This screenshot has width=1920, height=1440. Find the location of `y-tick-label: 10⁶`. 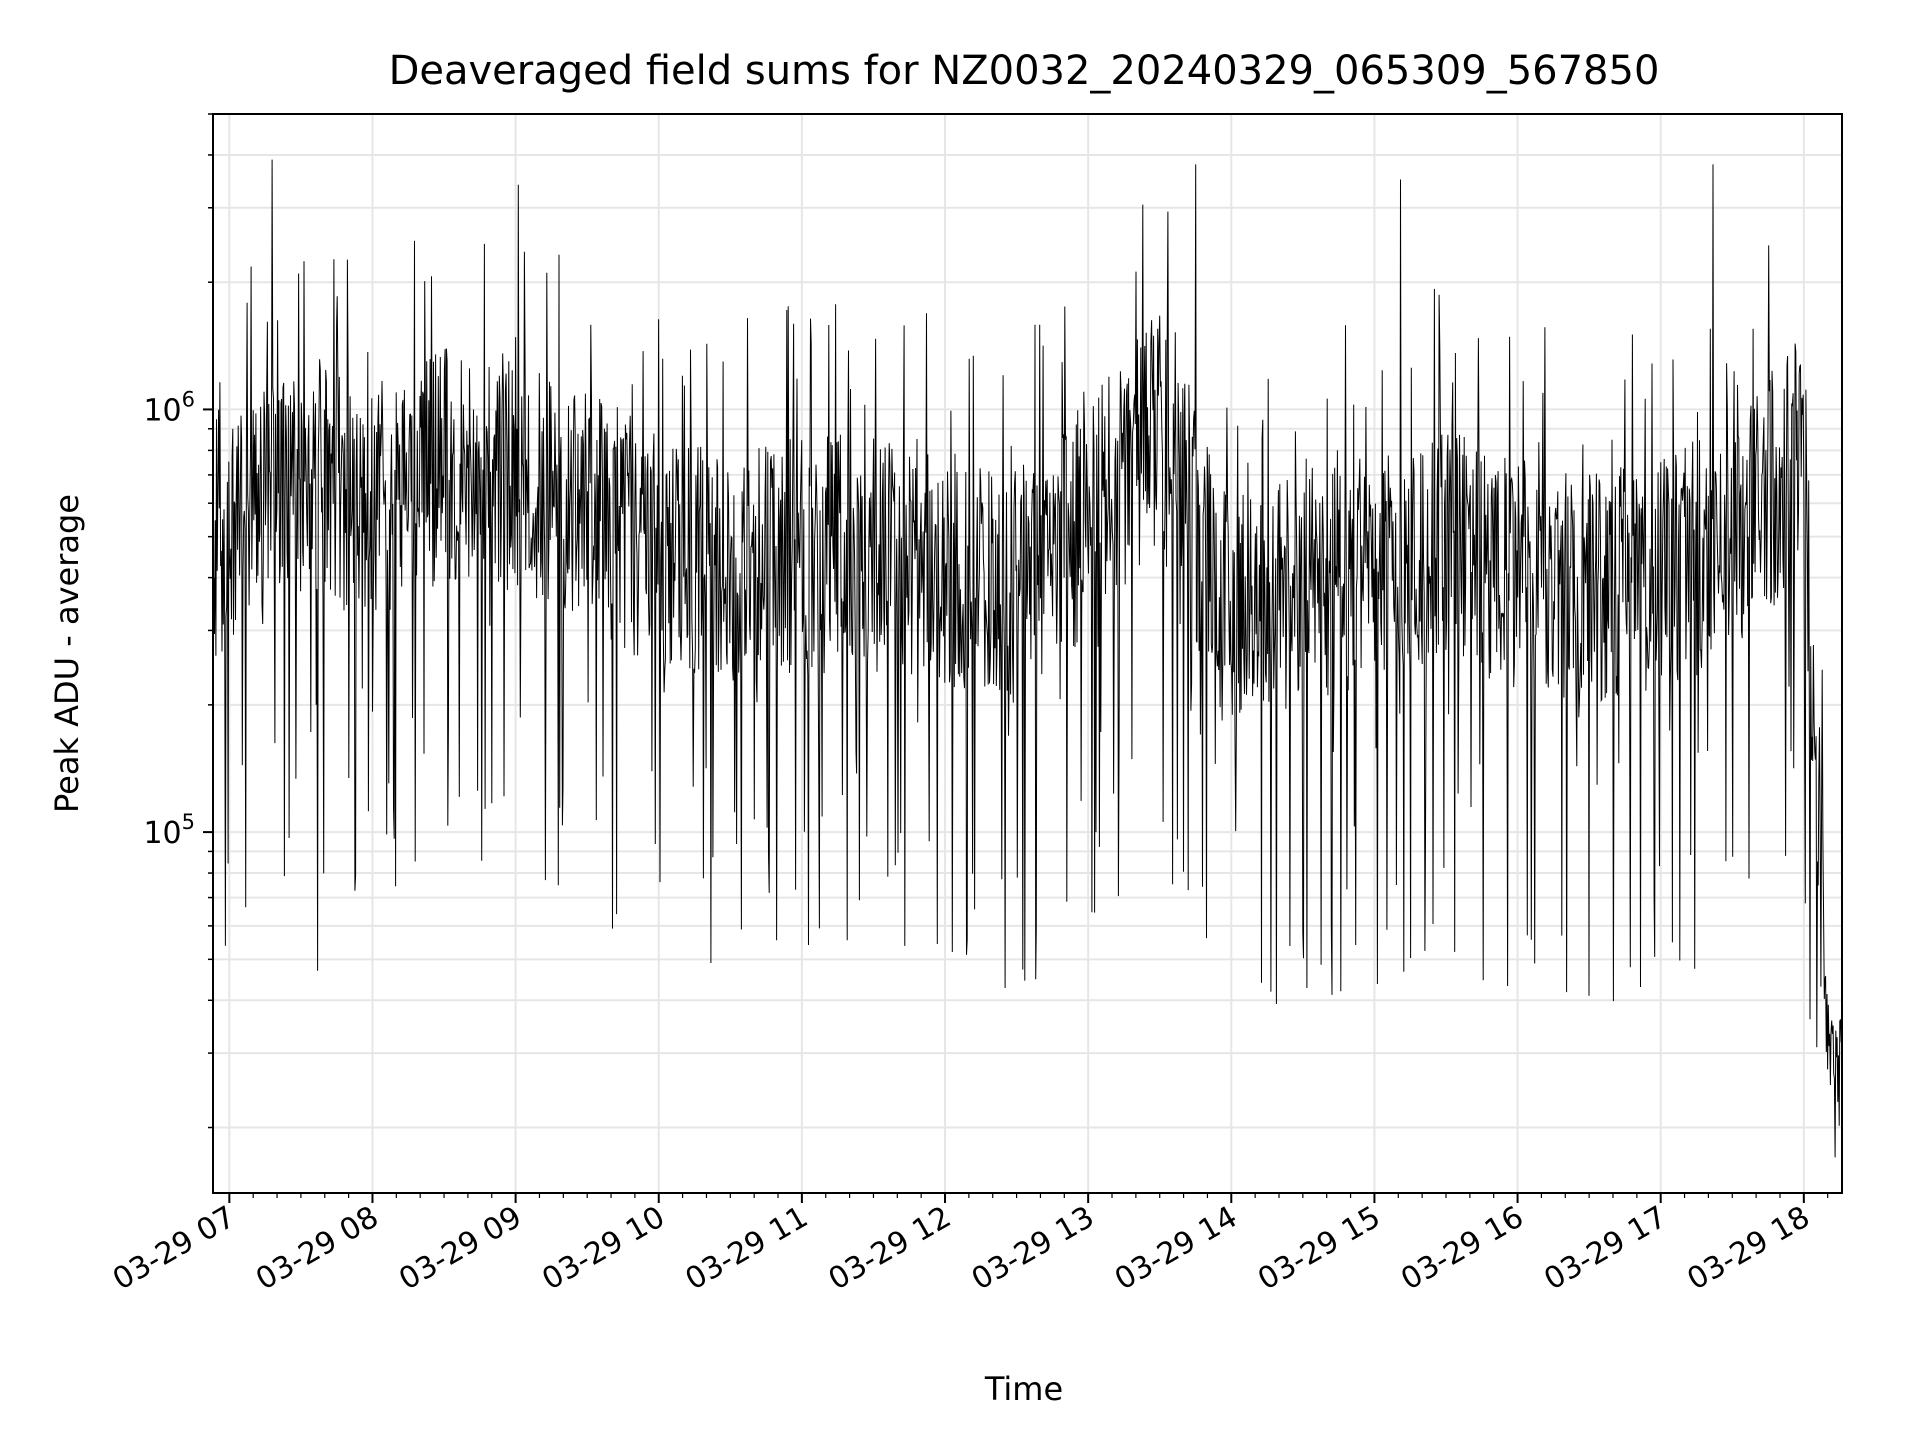

y-tick-label: 10⁶ is located at coordinates (169, 407).